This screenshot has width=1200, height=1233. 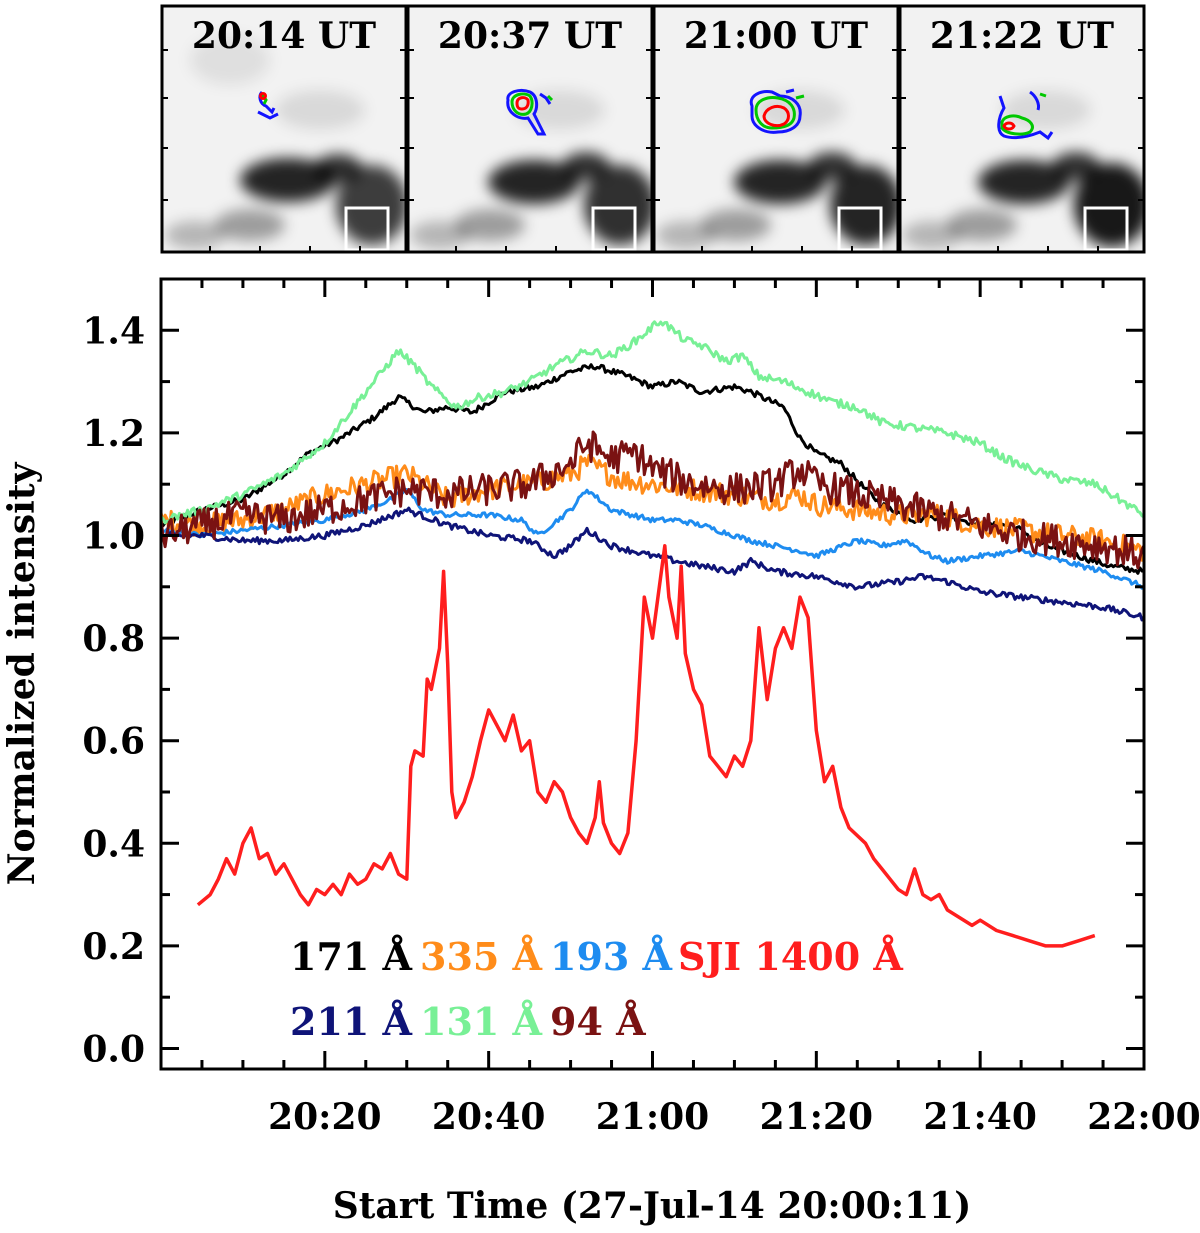 What do you see at coordinates (530, 36) in the screenshot?
I see `panel-time-label: 20:37 UT` at bounding box center [530, 36].